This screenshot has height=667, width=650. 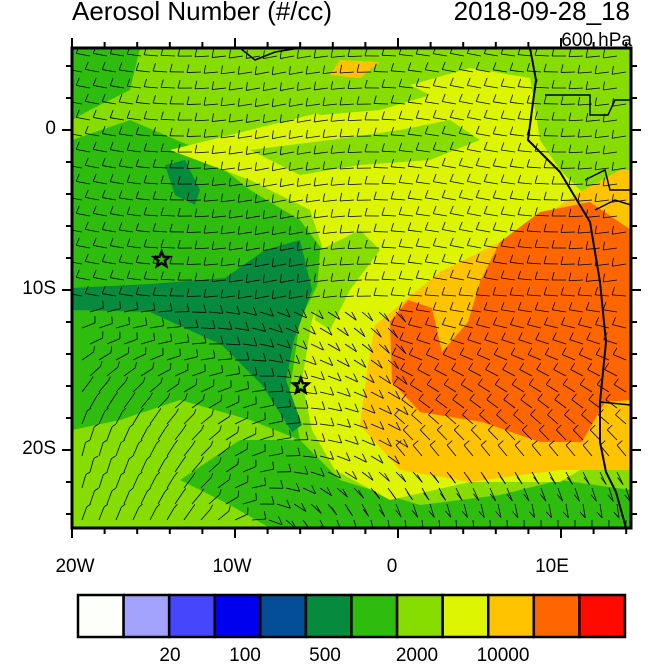 What do you see at coordinates (615, 403) in the screenshot?
I see `country-border` at bounding box center [615, 403].